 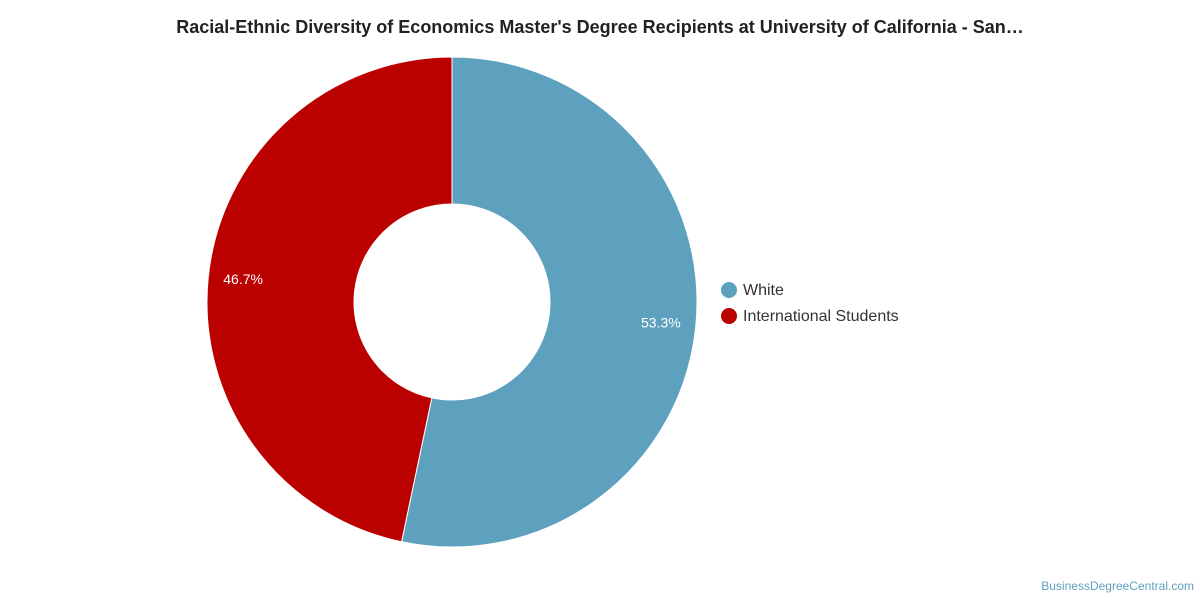 What do you see at coordinates (821, 316) in the screenshot?
I see `legend-label: International Students` at bounding box center [821, 316].